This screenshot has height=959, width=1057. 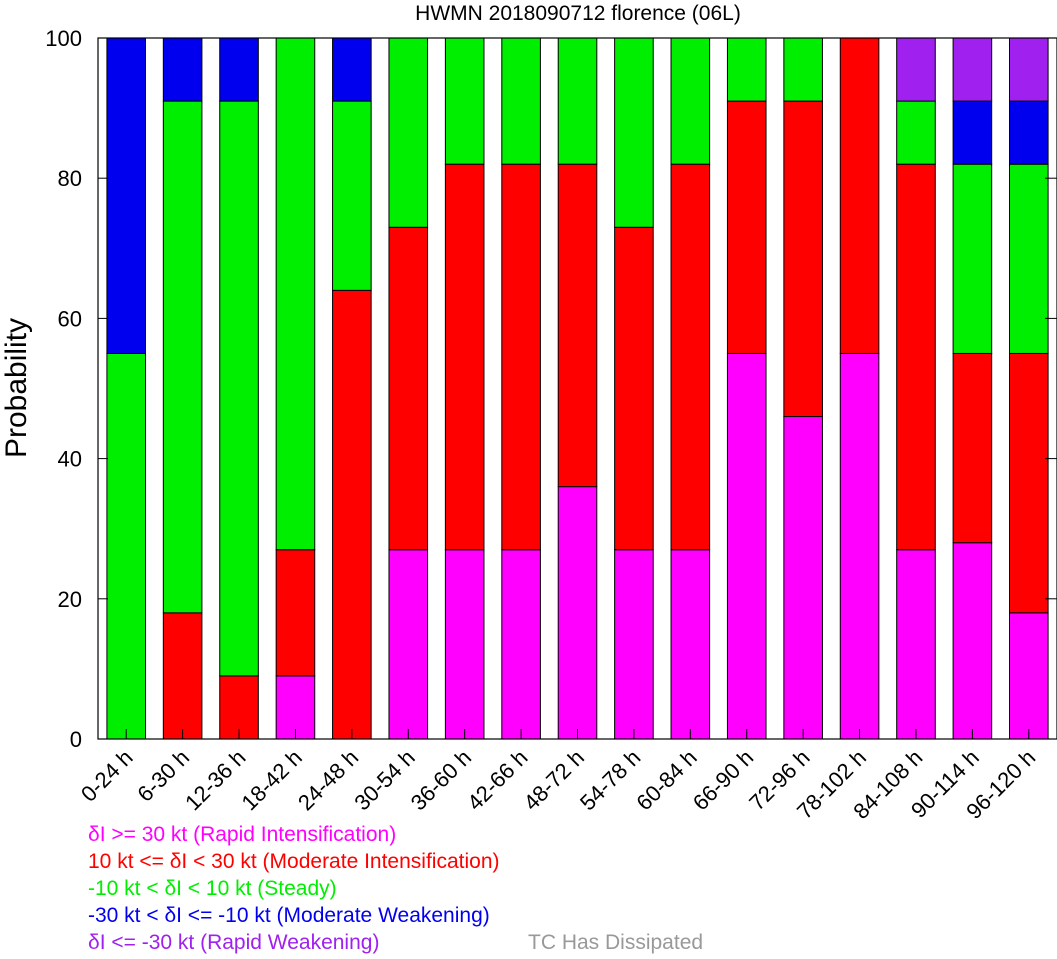 What do you see at coordinates (497, 780) in the screenshot?
I see `x-tick-label: 42-66 h` at bounding box center [497, 780].